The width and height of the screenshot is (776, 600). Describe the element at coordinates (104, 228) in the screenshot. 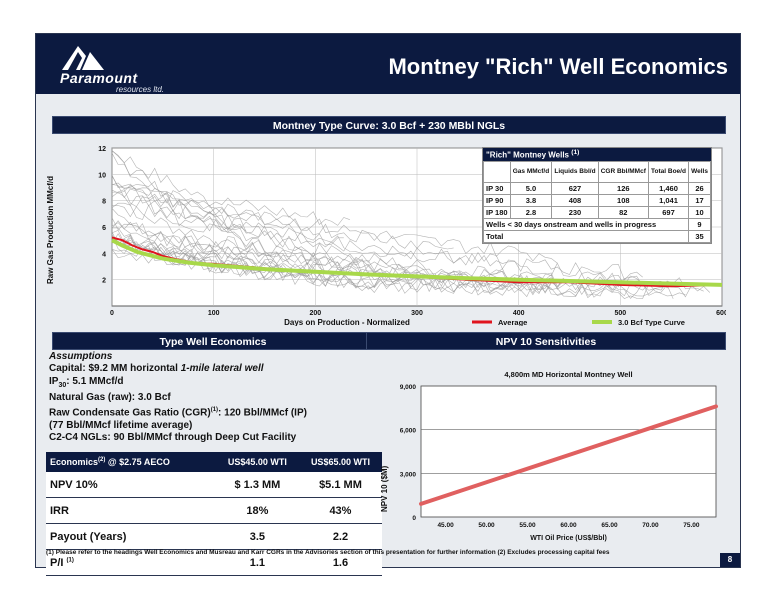

I see `y-tick-label: 6` at that location.